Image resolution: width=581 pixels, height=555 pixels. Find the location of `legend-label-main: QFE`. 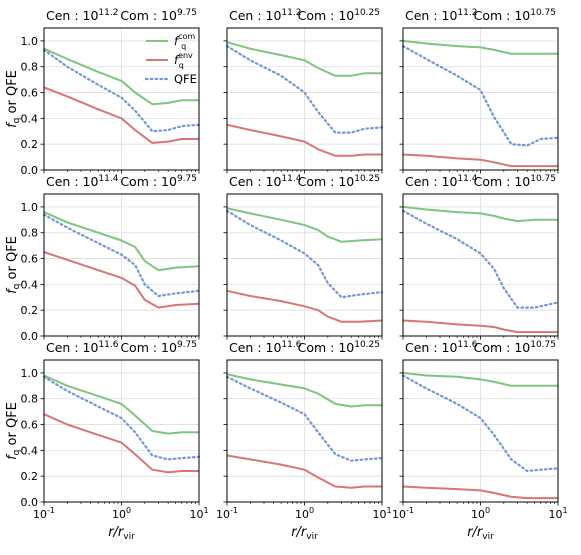

legend-label-main: QFE is located at coordinates (185, 79).